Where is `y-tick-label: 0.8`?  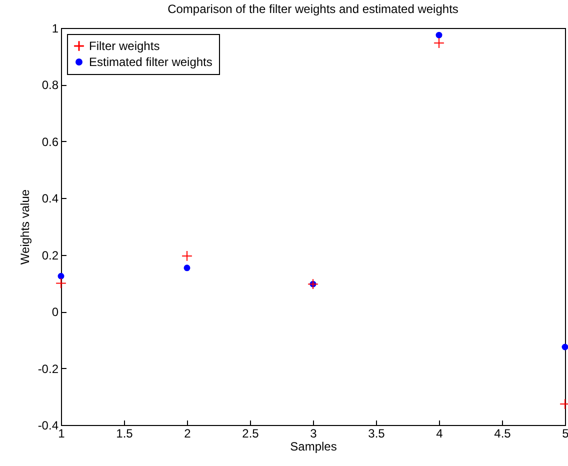
y-tick-label: 0.8 is located at coordinates (50, 85).